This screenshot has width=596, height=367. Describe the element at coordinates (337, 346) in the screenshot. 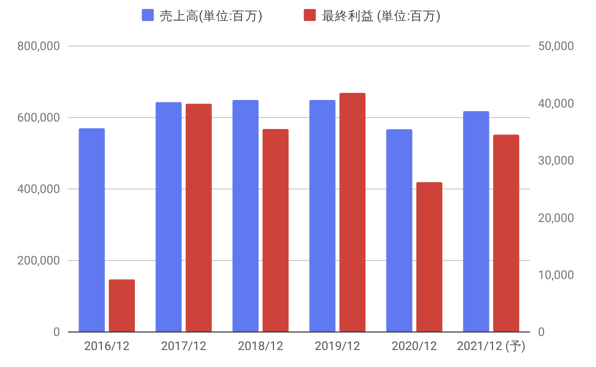

I see `x-tick-label: 2019/12` at that location.